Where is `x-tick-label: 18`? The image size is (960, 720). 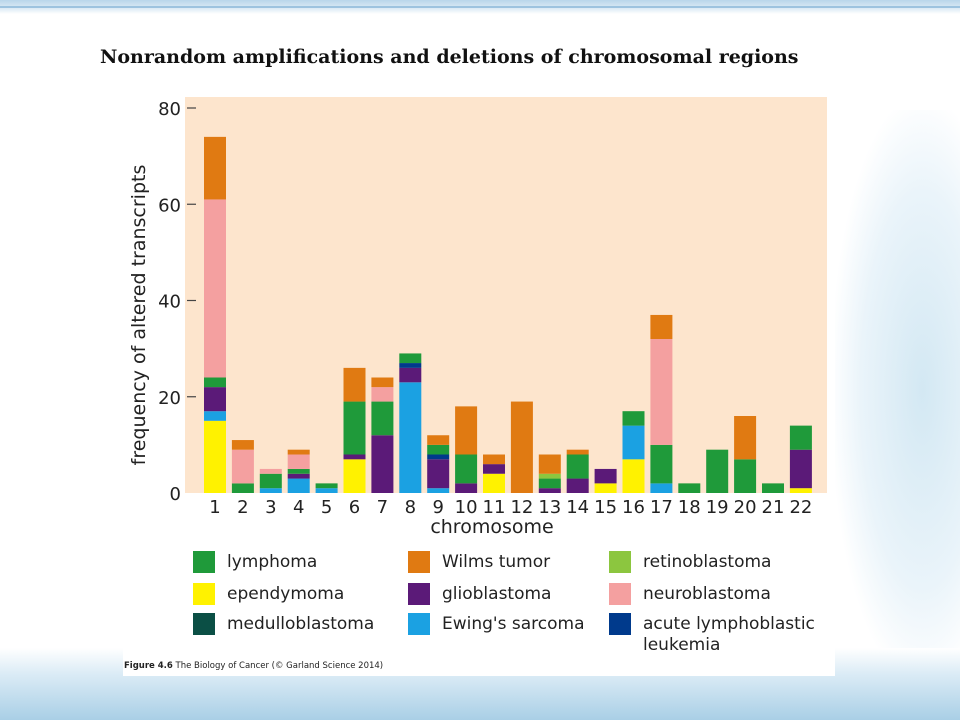
x-tick-label: 18 is located at coordinates (689, 507).